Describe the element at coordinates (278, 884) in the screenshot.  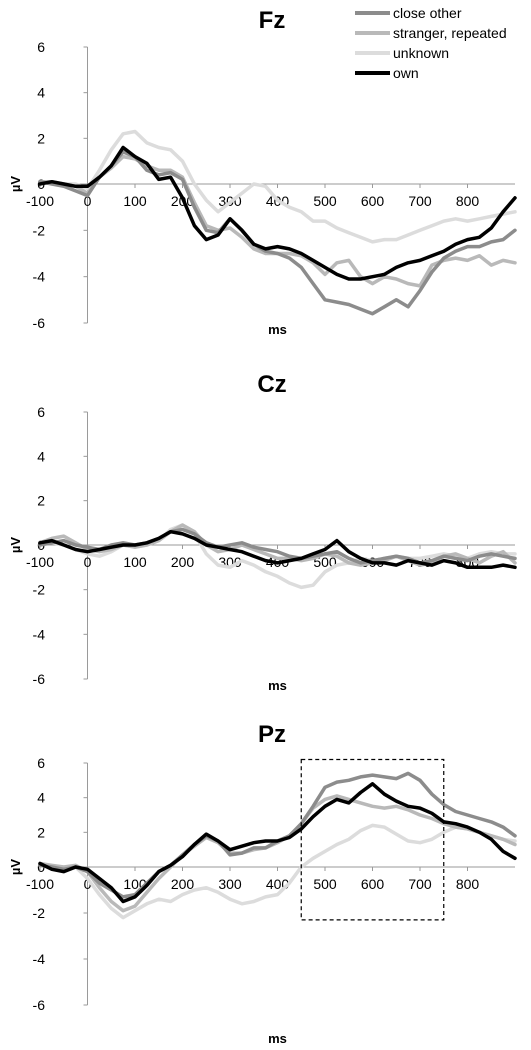
I see `x-tick-label: 400` at that location.